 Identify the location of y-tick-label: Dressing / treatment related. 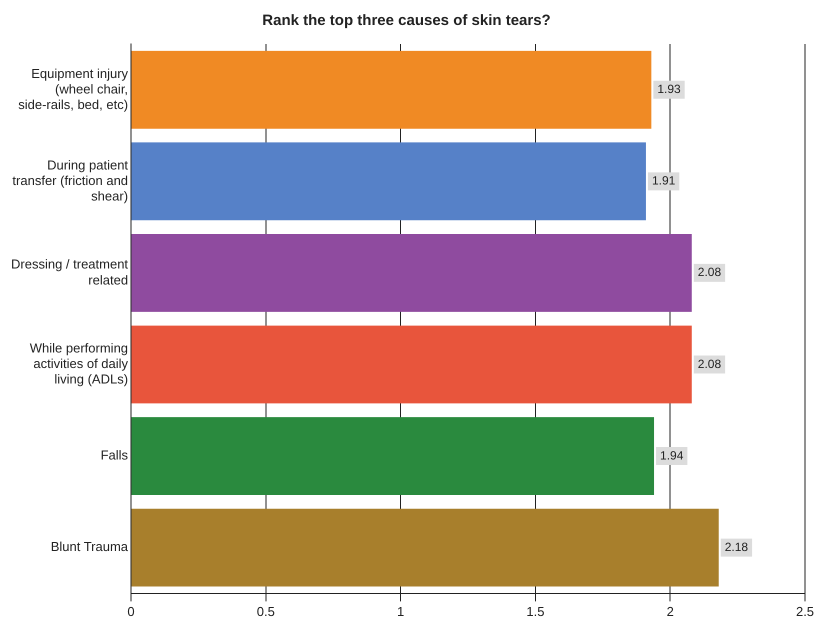
(69, 272).